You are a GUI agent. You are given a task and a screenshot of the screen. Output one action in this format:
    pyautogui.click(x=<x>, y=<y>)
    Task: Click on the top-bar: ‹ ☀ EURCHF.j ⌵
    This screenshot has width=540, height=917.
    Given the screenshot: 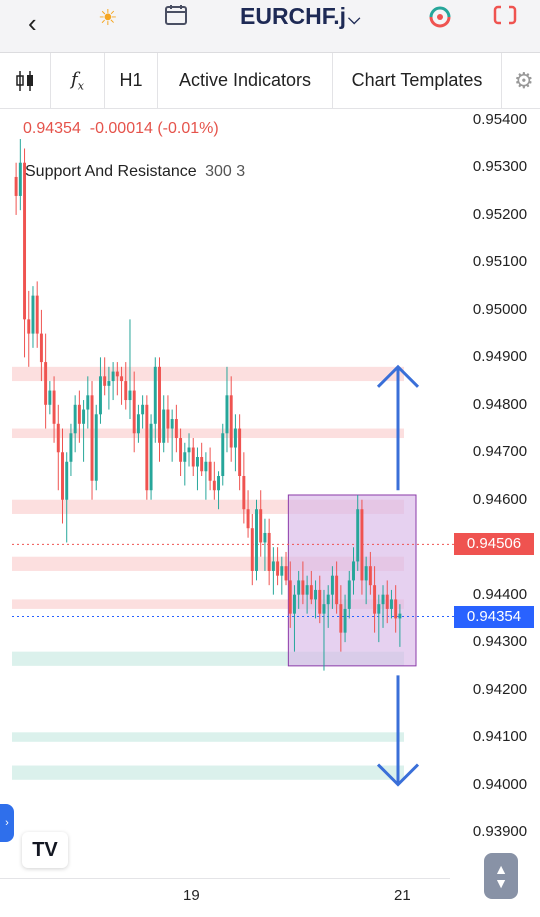 What is the action you would take?
    pyautogui.click(x=270, y=26)
    